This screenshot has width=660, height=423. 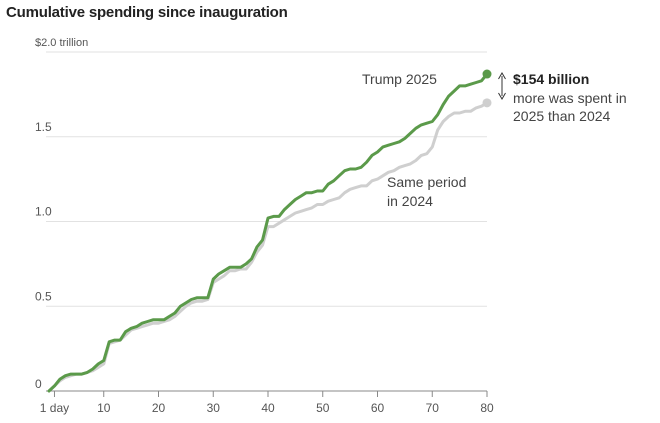 I want to click on annotation-line1: more was spent in, so click(x=570, y=98).